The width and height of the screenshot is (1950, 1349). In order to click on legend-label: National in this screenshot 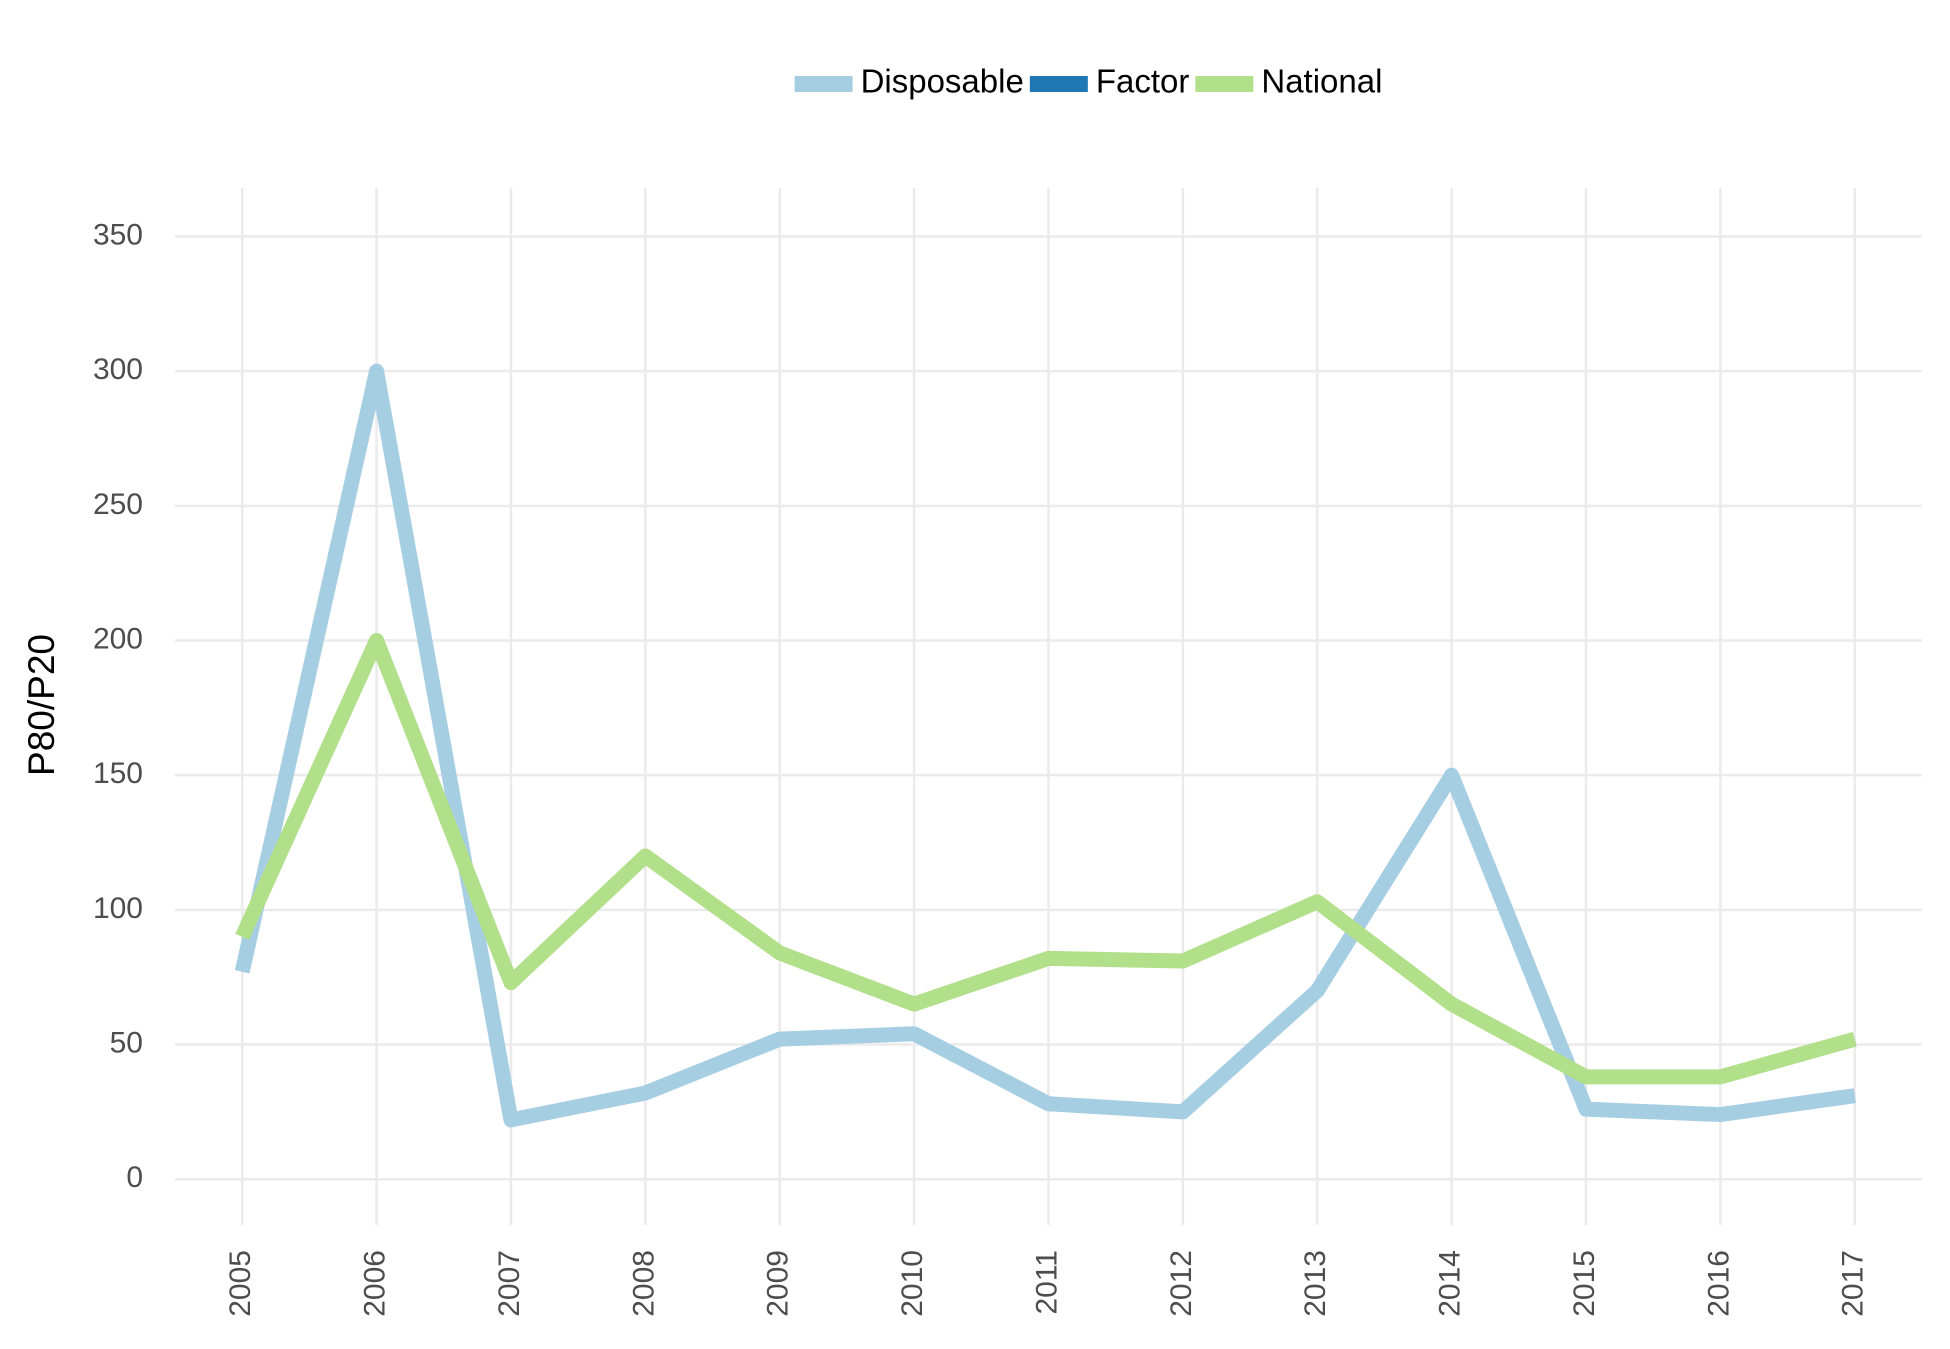, I will do `click(1321, 81)`.